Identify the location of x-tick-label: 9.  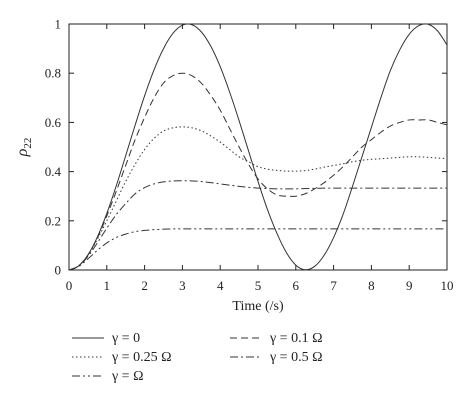
(409, 285).